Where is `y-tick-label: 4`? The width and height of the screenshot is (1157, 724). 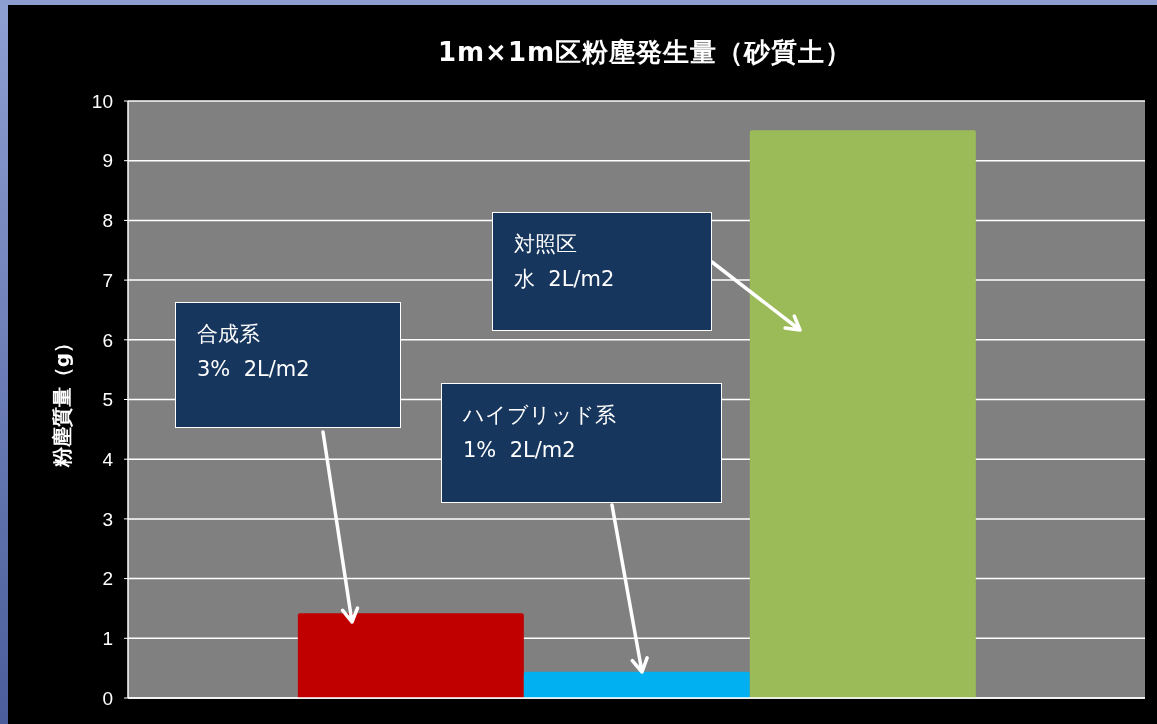 y-tick-label: 4 is located at coordinates (108, 459).